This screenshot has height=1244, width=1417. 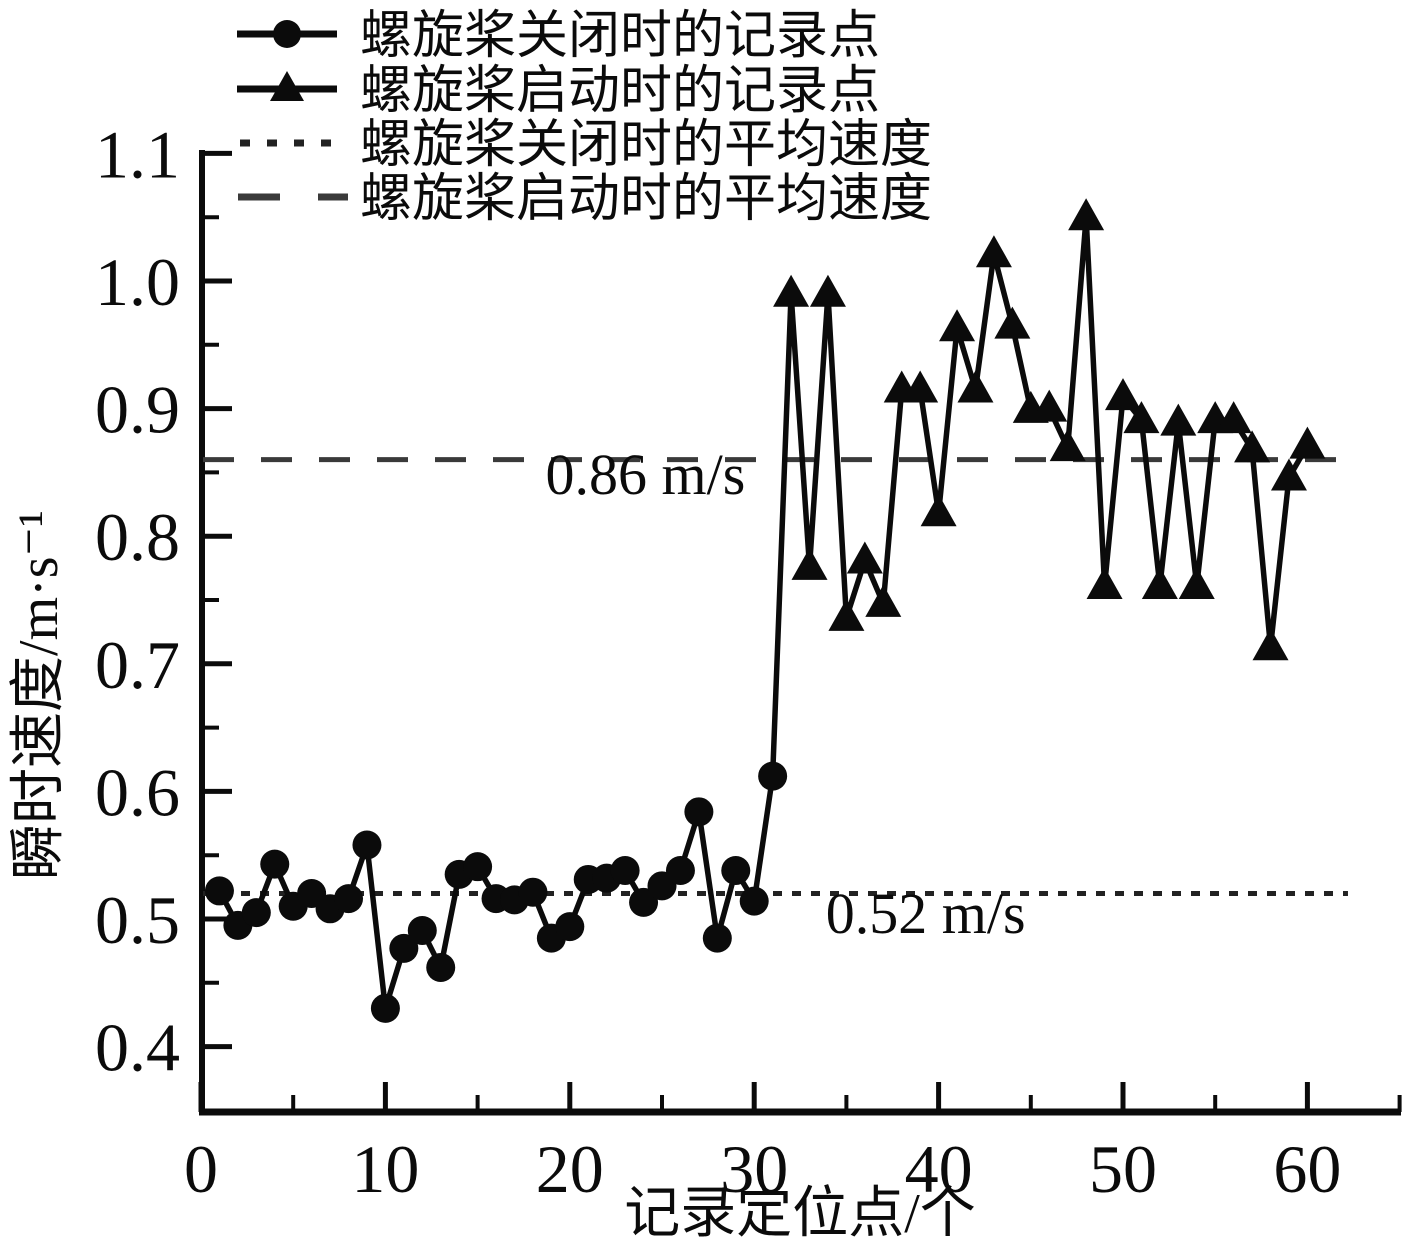 What do you see at coordinates (385, 1169) in the screenshot?
I see `x-tick-label: 10` at bounding box center [385, 1169].